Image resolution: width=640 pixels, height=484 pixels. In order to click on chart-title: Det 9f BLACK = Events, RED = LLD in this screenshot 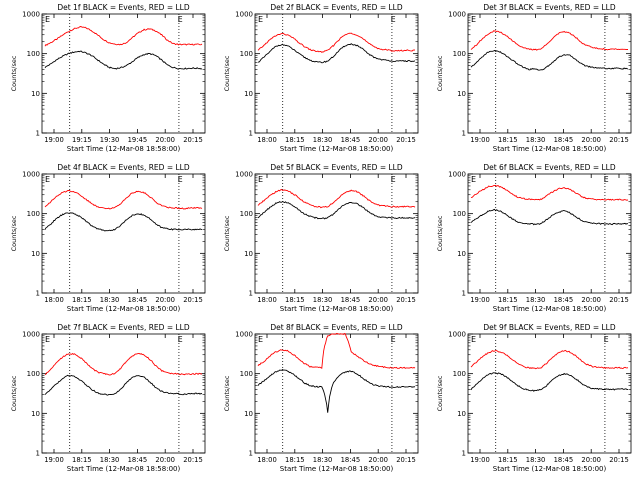, I will do `click(549, 327)`.